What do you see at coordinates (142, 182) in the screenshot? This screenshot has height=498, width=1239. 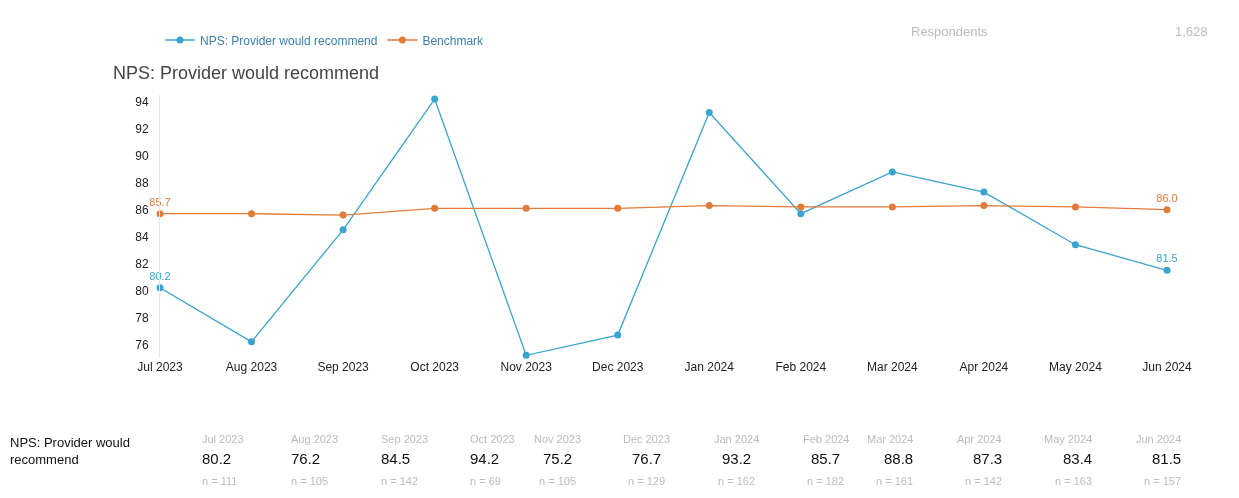 I see `y-tick-label: 88` at bounding box center [142, 182].